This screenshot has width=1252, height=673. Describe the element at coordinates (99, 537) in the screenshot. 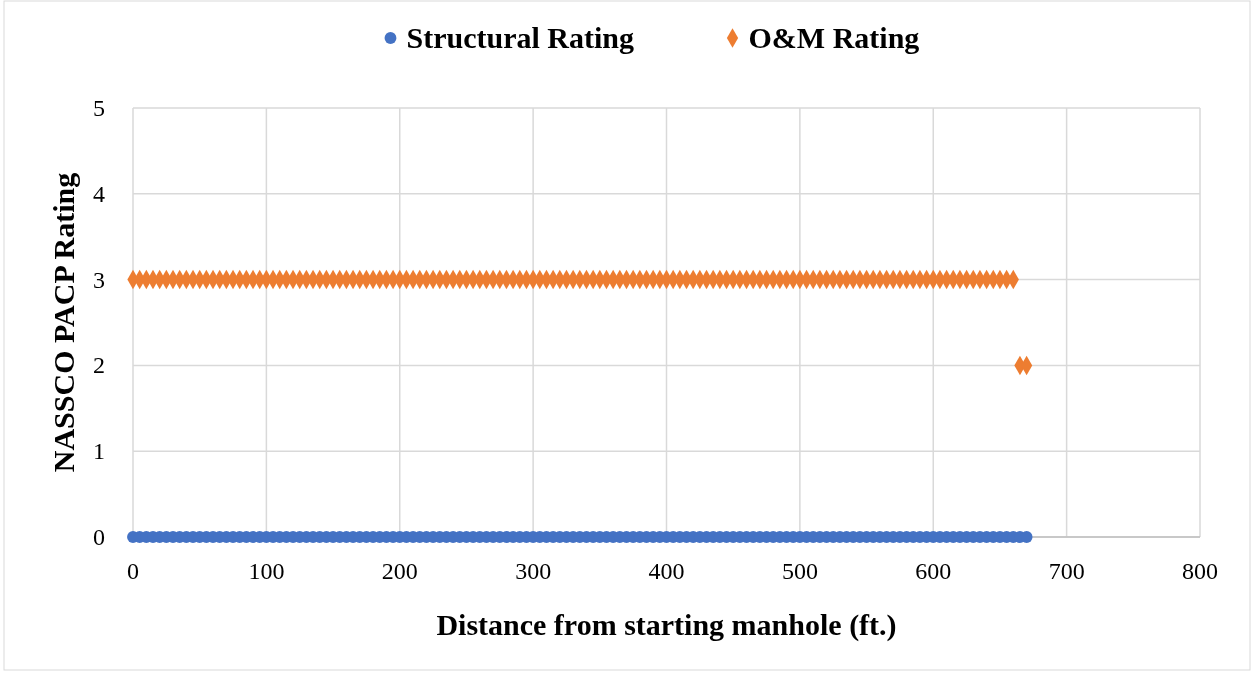

I see `y-tick-label: 0` at that location.